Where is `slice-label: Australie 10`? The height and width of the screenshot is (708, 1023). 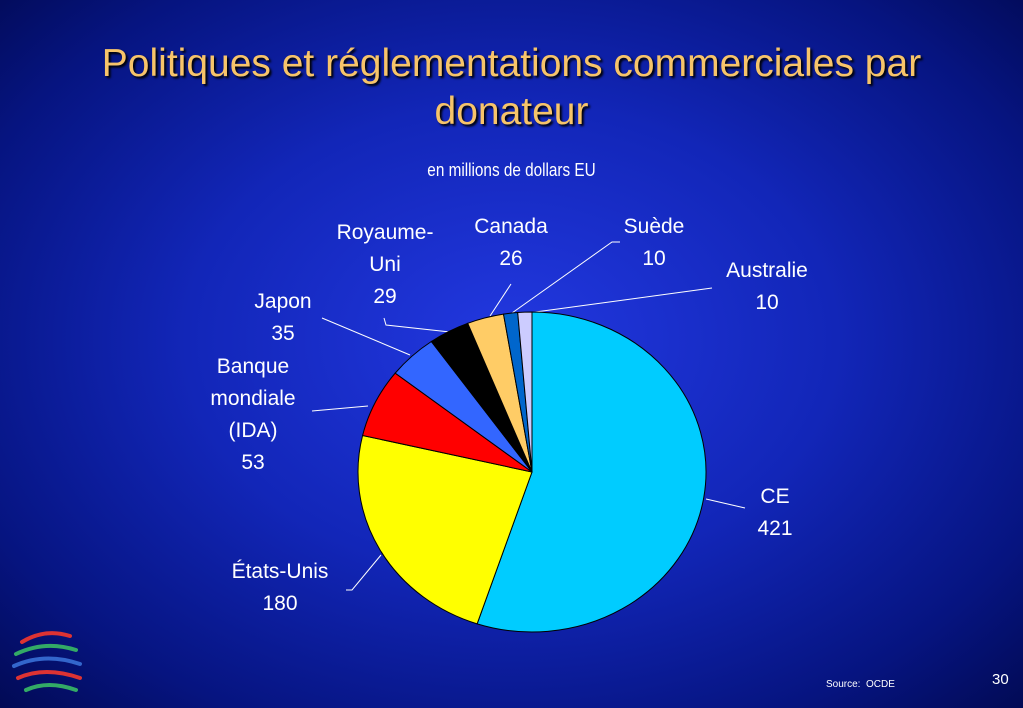 slice-label: Australie 10 is located at coordinates (767, 287).